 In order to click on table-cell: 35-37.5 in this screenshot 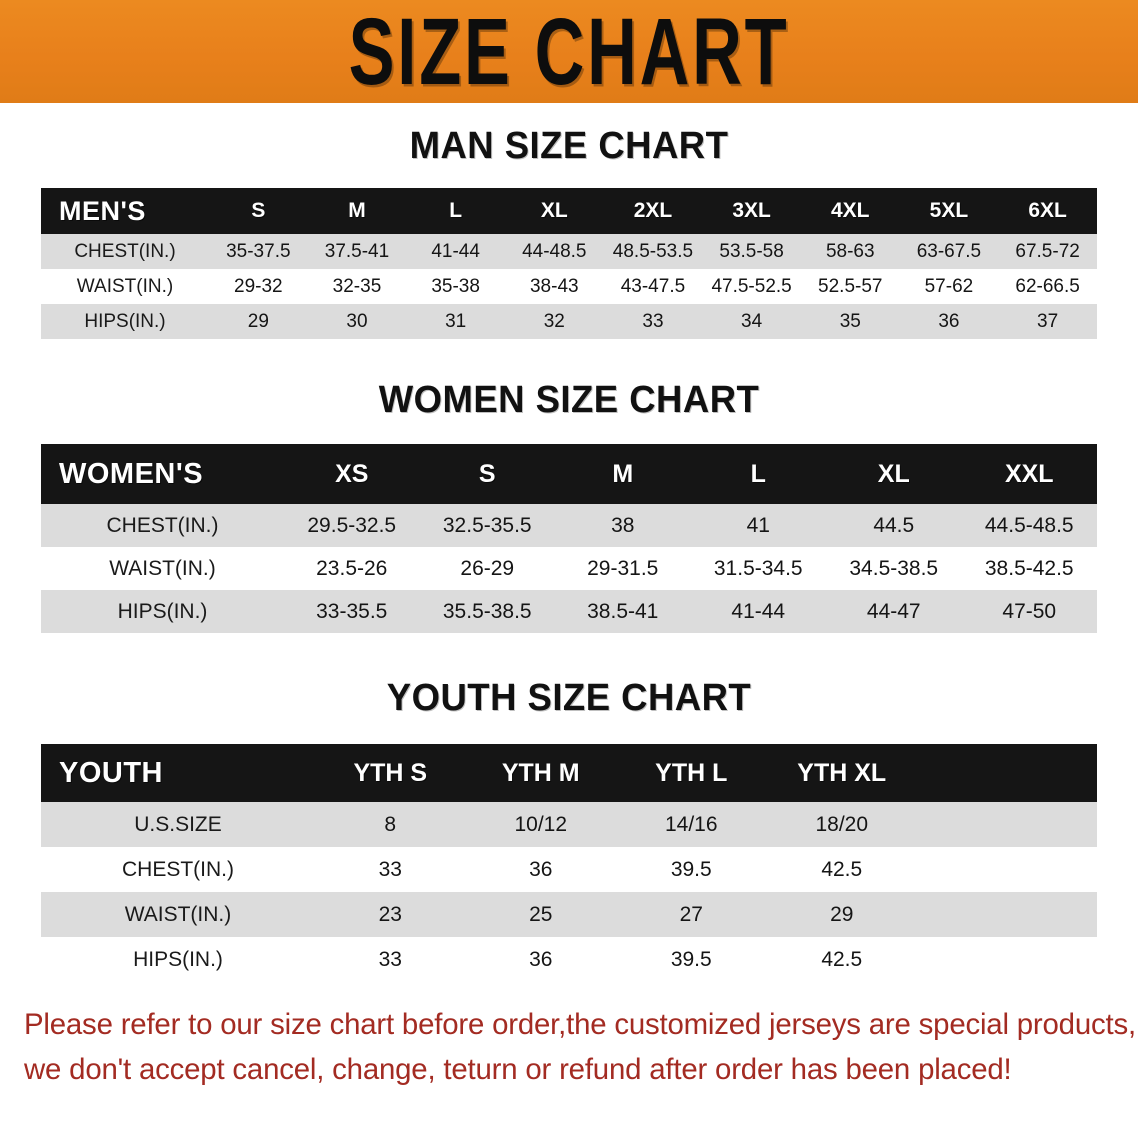, I will do `click(258, 251)`.